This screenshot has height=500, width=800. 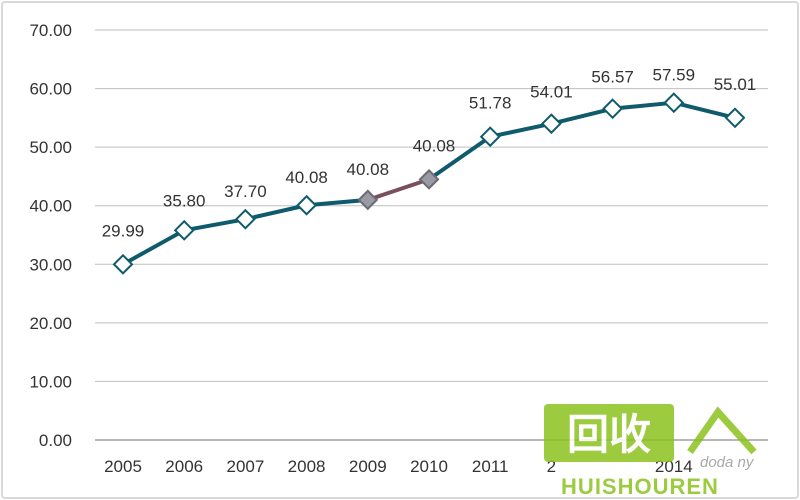 I want to click on data-label: 37.70, so click(x=245, y=191).